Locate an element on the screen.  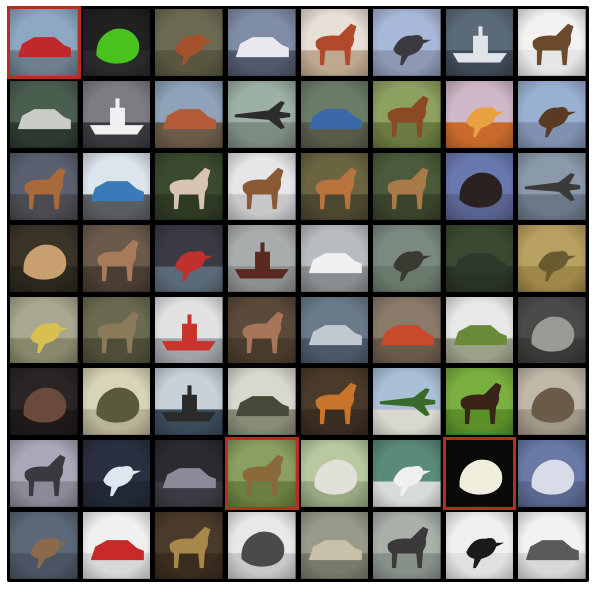
grid-image-red-car is located at coordinates (44, 42).